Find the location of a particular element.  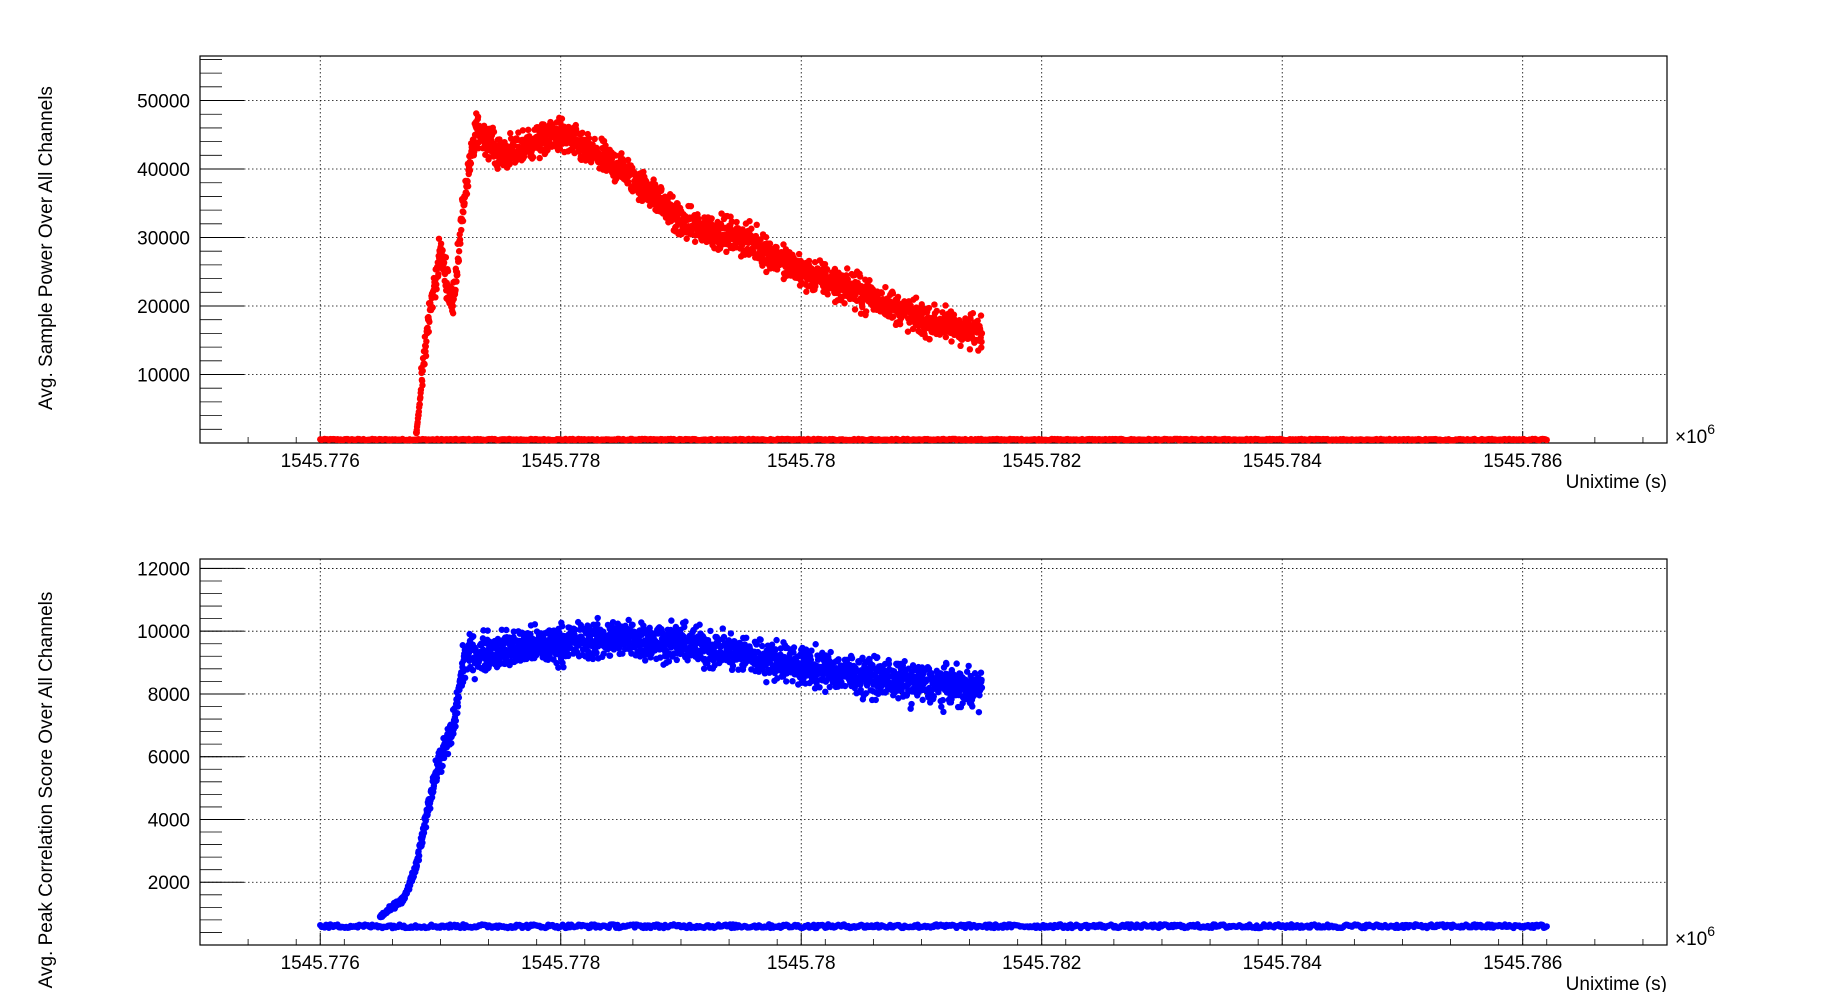

x-tick-label: 1545.784 is located at coordinates (1283, 461).